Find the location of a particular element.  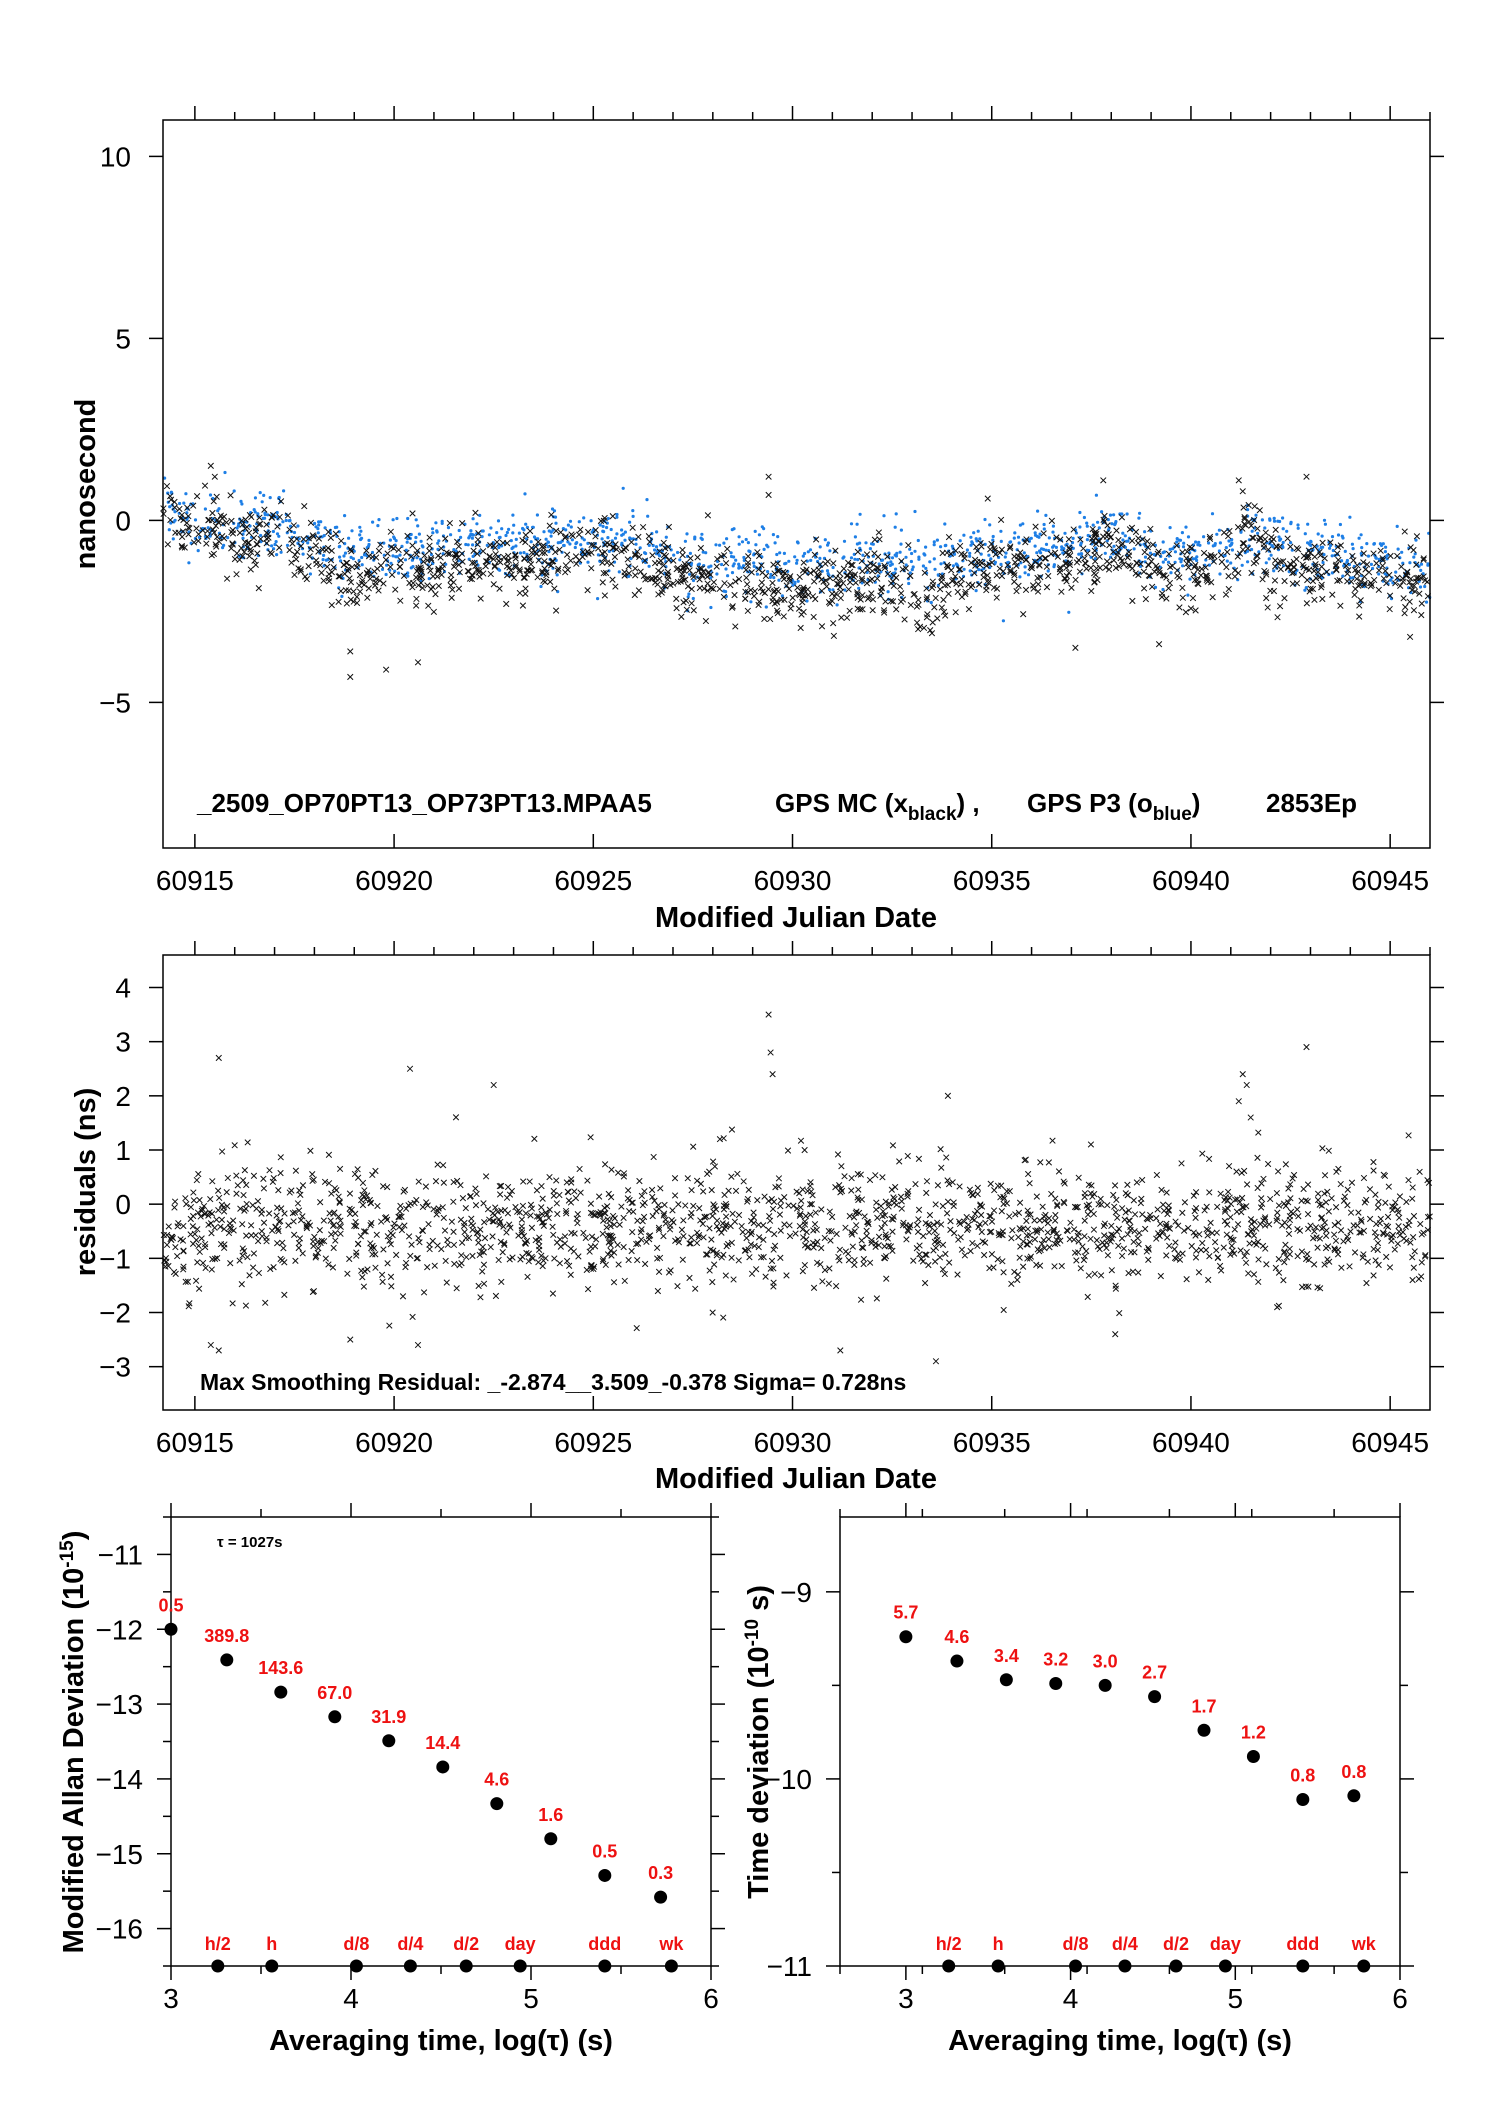

p4-axis-ticks: 3 4 5 6−9−10−11 is located at coordinates (1089, 1758).